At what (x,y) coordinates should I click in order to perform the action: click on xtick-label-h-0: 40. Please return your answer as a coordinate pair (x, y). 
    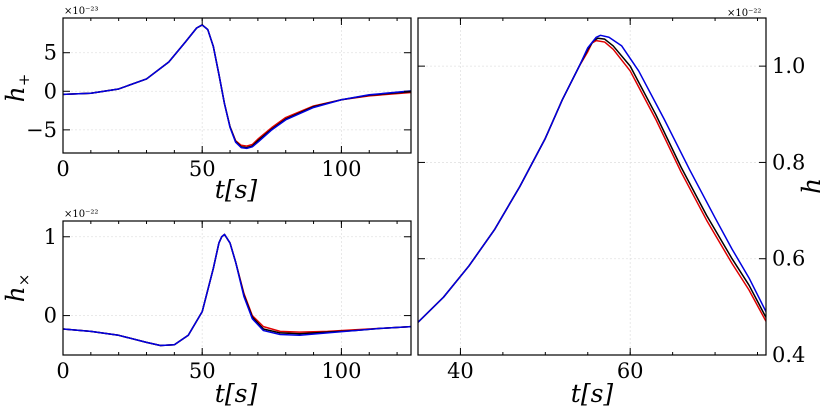
    Looking at the image, I should click on (460, 371).